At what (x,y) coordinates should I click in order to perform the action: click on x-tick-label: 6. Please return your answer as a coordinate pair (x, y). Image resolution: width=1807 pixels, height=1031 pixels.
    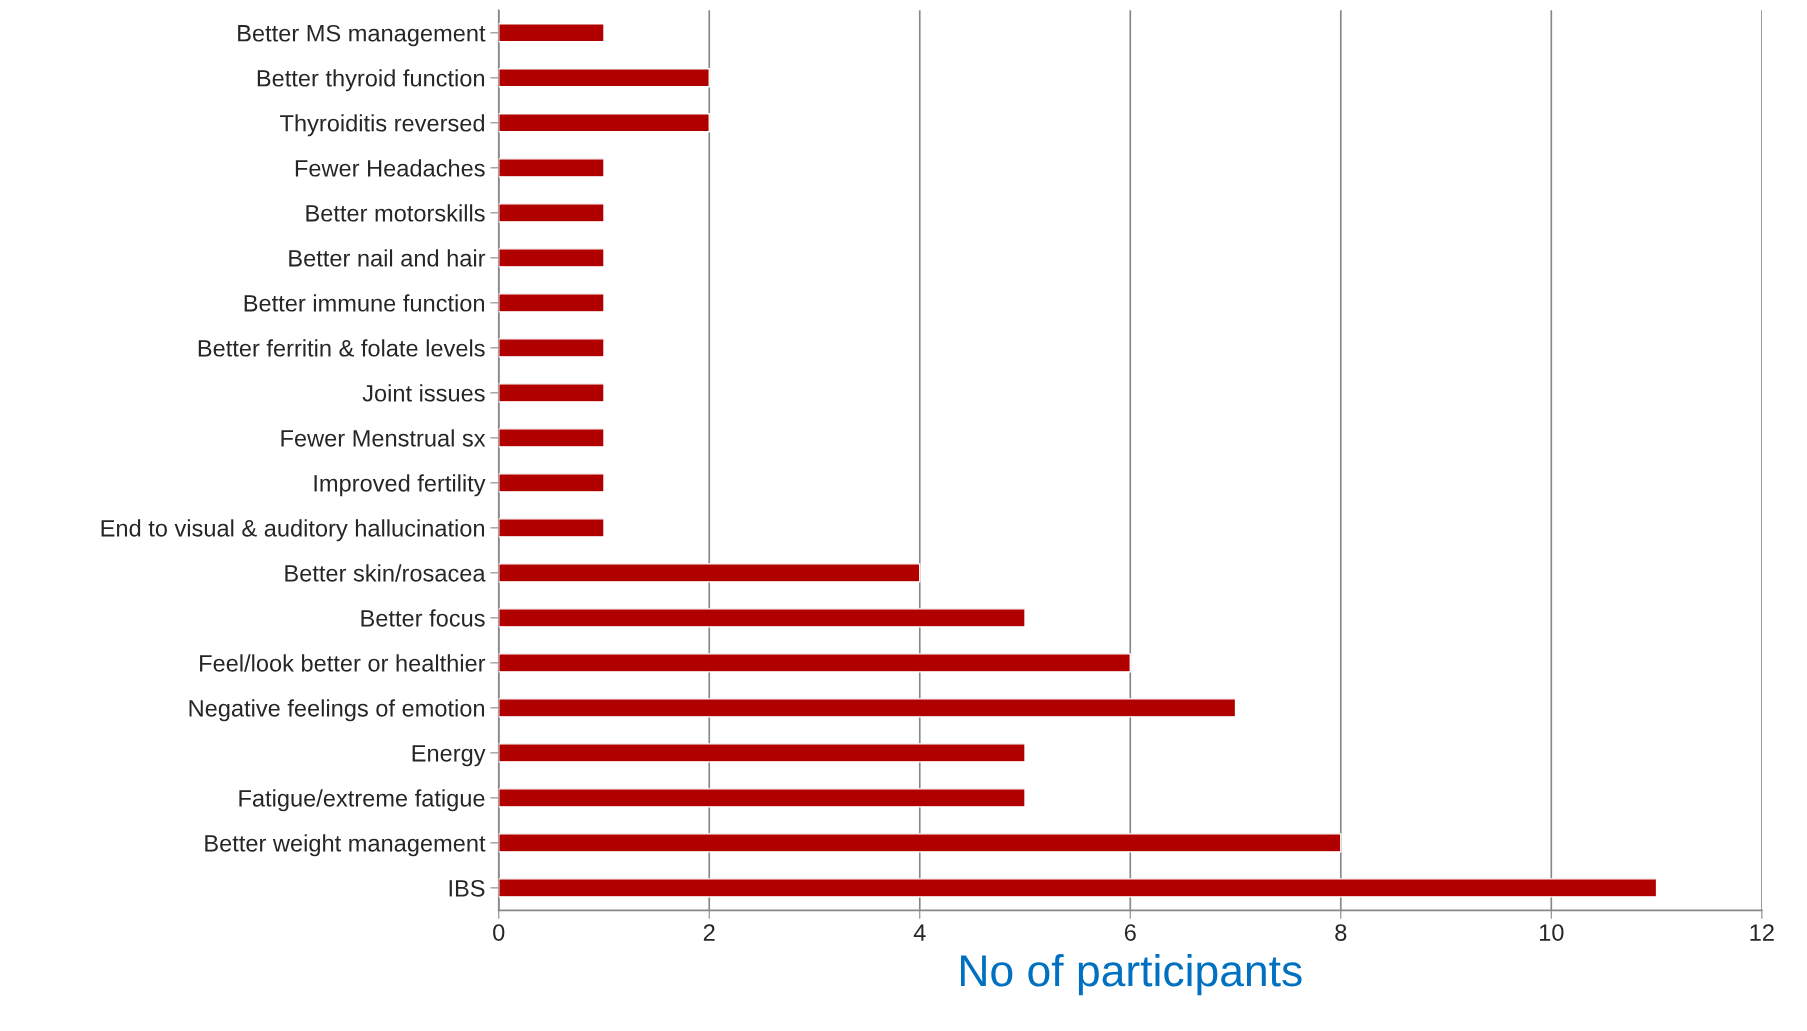
    Looking at the image, I should click on (1130, 932).